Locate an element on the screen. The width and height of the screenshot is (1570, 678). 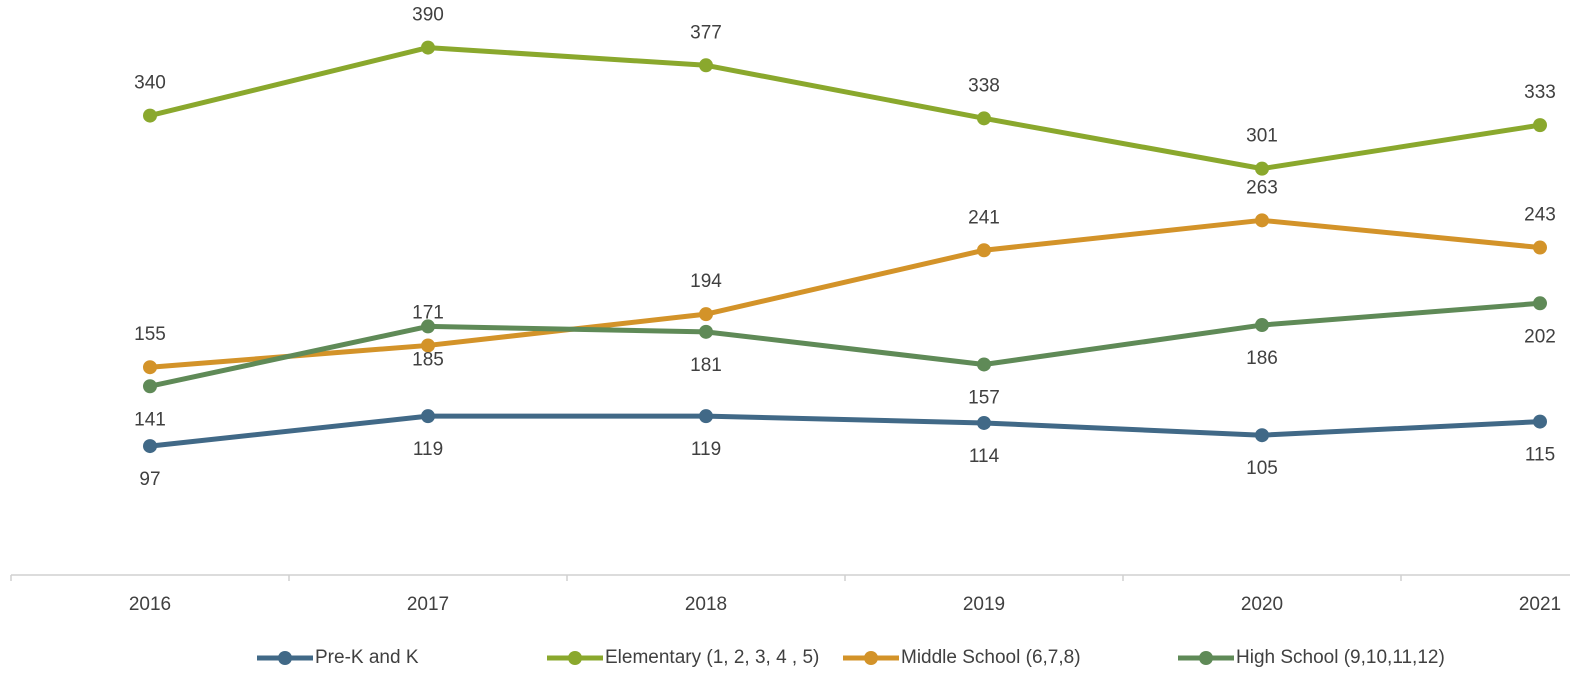
legend-label: Elementary (1, 2, 3, 4 , 5) is located at coordinates (712, 657).